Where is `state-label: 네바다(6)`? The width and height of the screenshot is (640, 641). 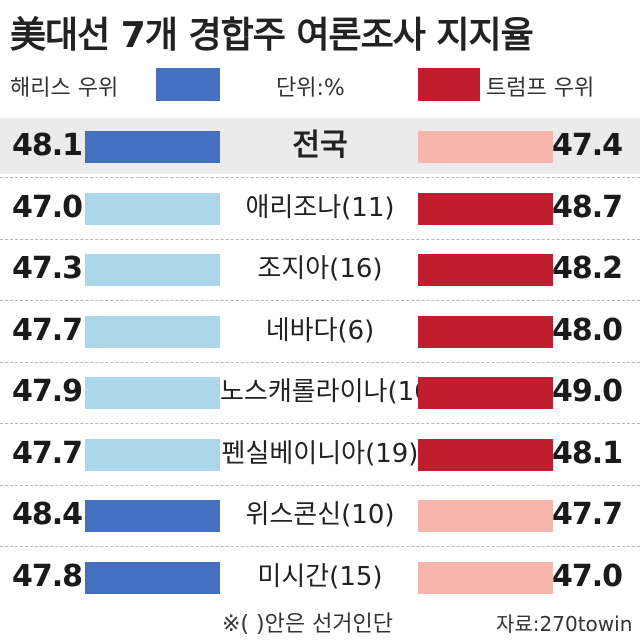
state-label: 네바다(6) is located at coordinates (320, 331).